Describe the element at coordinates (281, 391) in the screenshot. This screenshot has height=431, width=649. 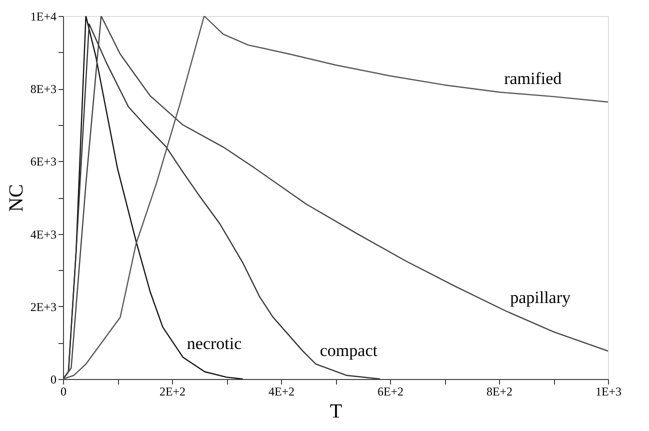
I see `x-tick-label: 4E+2` at that location.